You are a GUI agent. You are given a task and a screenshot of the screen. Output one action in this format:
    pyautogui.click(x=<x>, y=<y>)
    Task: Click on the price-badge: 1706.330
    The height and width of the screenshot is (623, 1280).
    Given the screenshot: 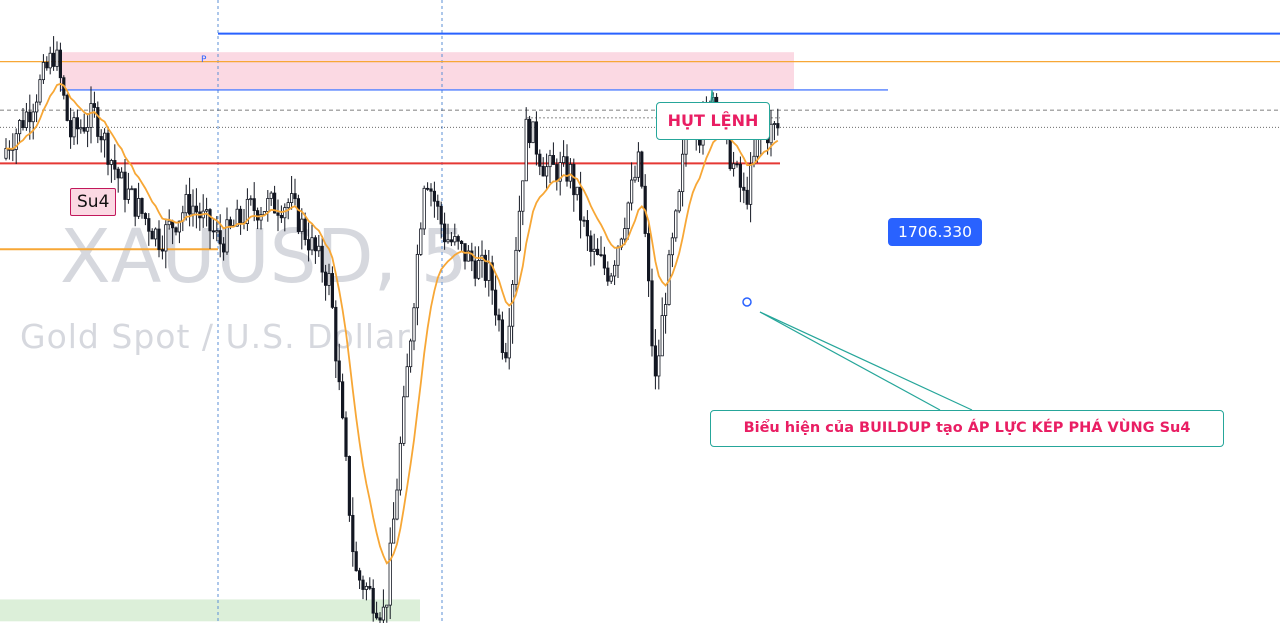 What is the action you would take?
    pyautogui.click(x=935, y=232)
    